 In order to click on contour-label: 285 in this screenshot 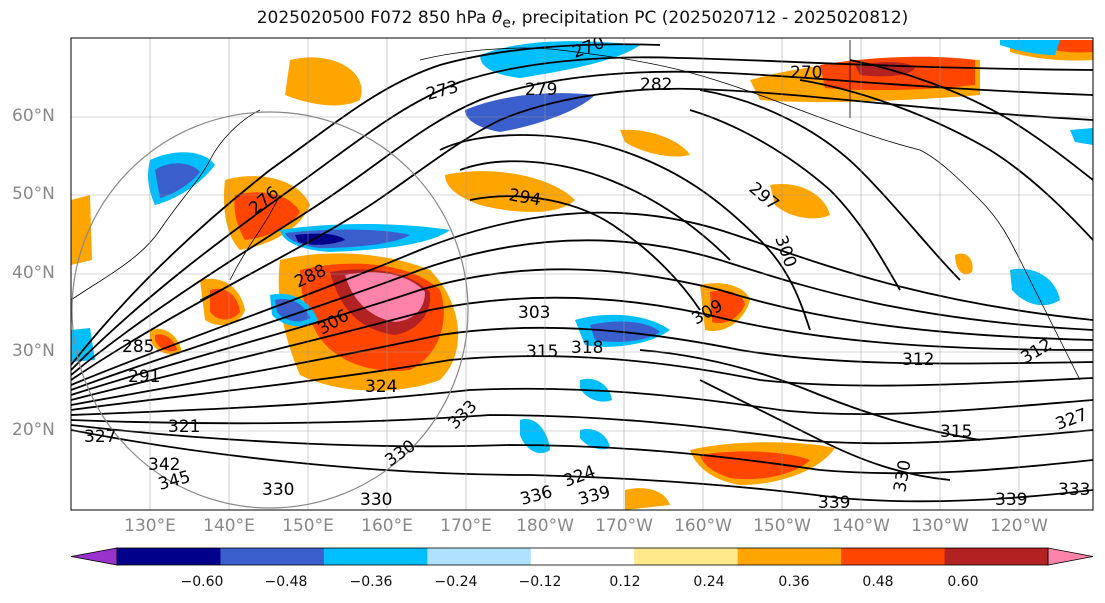, I will do `click(138, 347)`.